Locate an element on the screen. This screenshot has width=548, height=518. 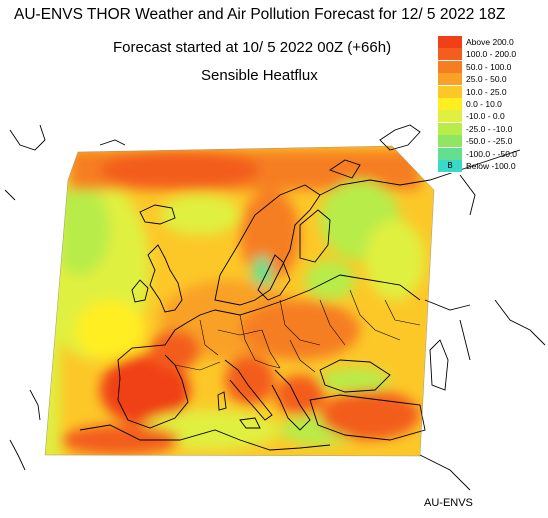
footer-credit: AU-ENVS is located at coordinates (448, 503).